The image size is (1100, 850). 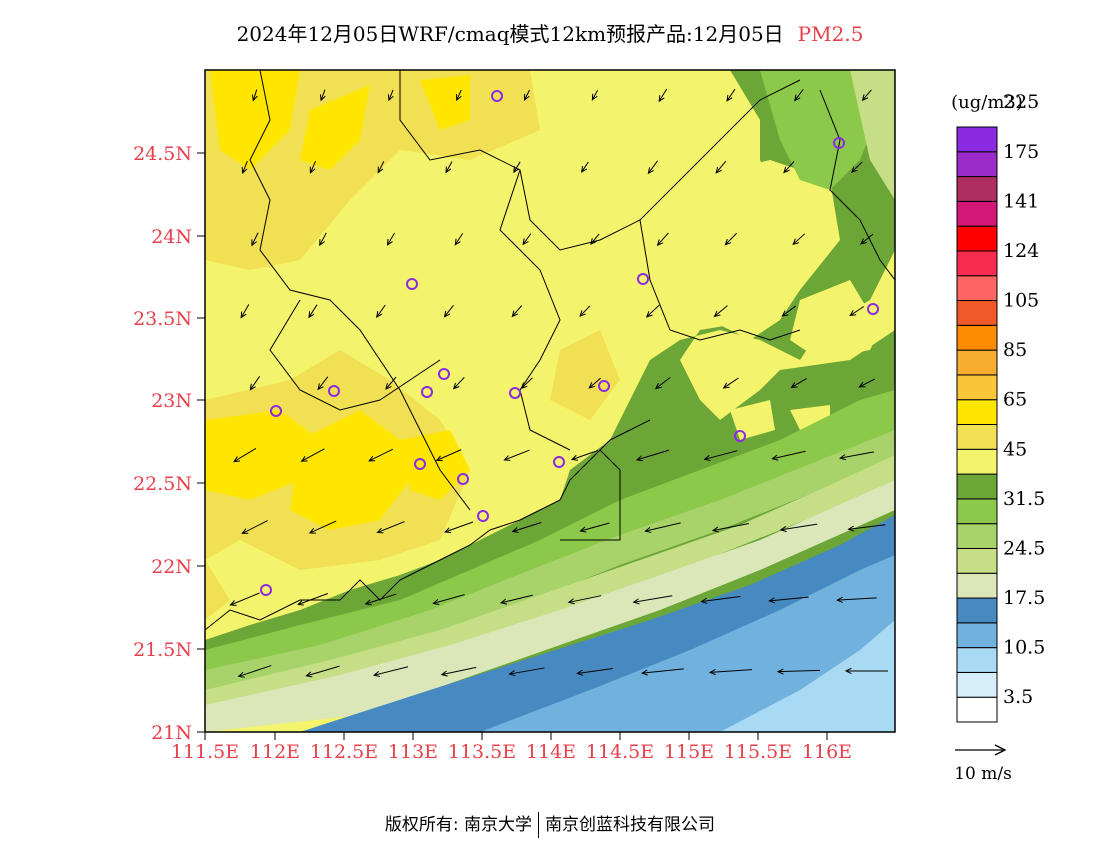 I want to click on legend-unit: (ug/m3), so click(x=987, y=102).